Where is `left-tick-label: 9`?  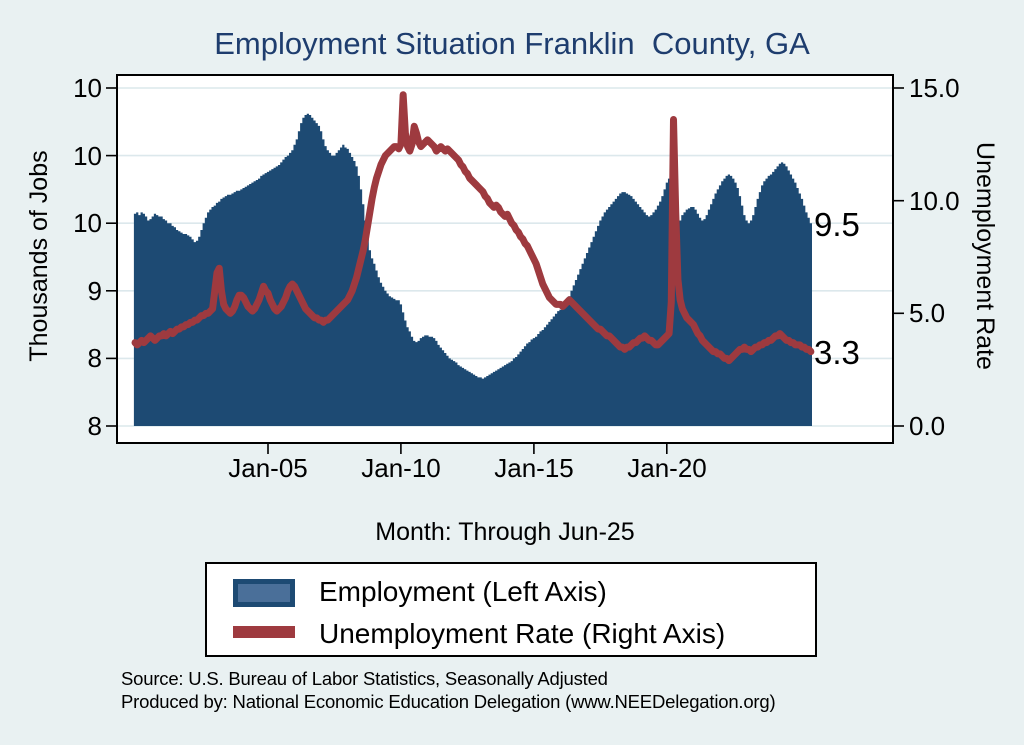
left-tick-label: 9 is located at coordinates (94, 290).